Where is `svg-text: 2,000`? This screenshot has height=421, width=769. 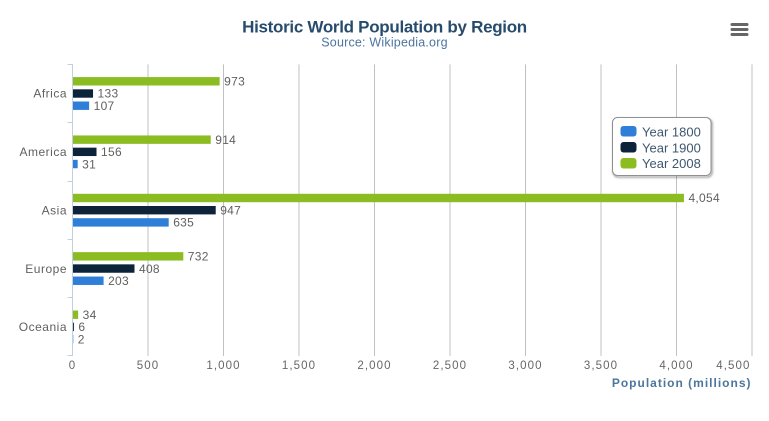
svg-text: 2,000 is located at coordinates (374, 366).